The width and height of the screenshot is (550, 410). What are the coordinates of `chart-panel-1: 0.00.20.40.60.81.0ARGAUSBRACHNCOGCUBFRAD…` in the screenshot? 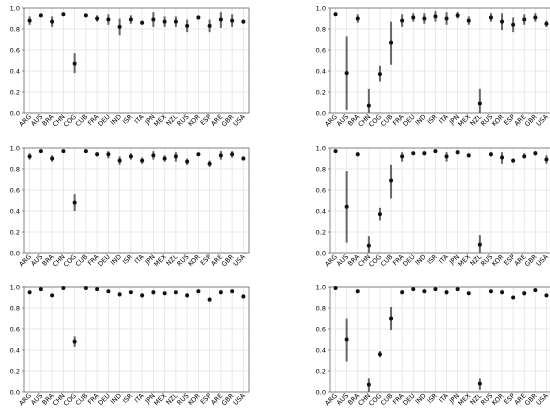 It's located at (130, 66).